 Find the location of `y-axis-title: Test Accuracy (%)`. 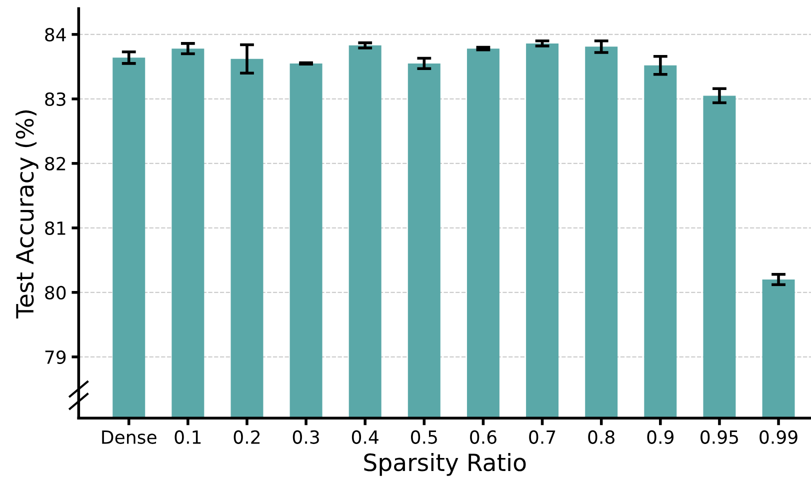

y-axis-title: Test Accuracy (%) is located at coordinates (27, 214).